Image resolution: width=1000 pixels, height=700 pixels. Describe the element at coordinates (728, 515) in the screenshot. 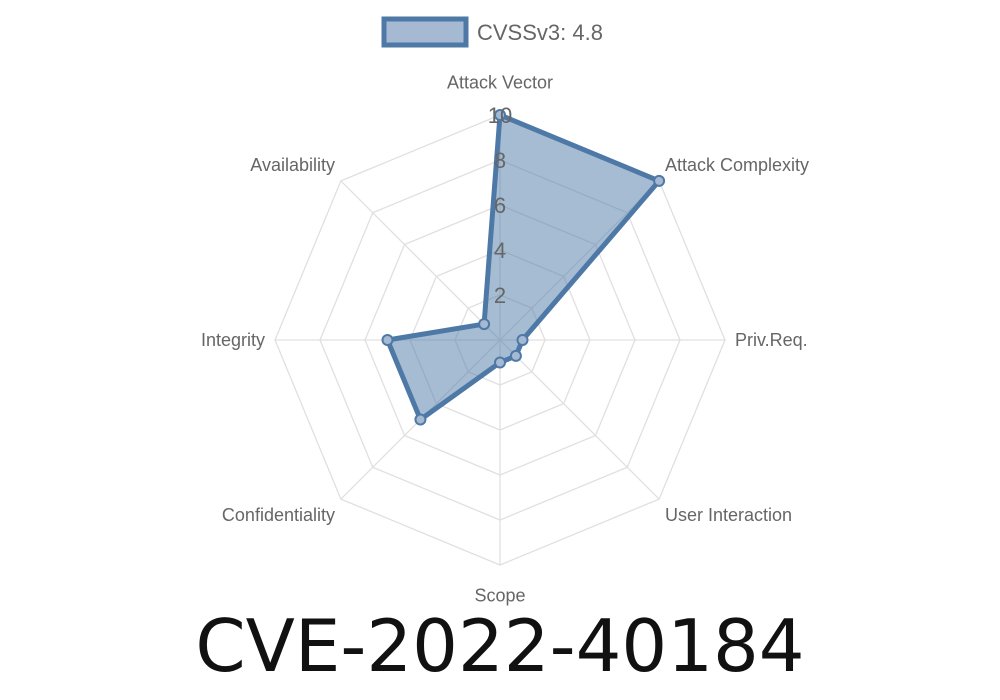

I see `axis-label: User Interaction` at that location.